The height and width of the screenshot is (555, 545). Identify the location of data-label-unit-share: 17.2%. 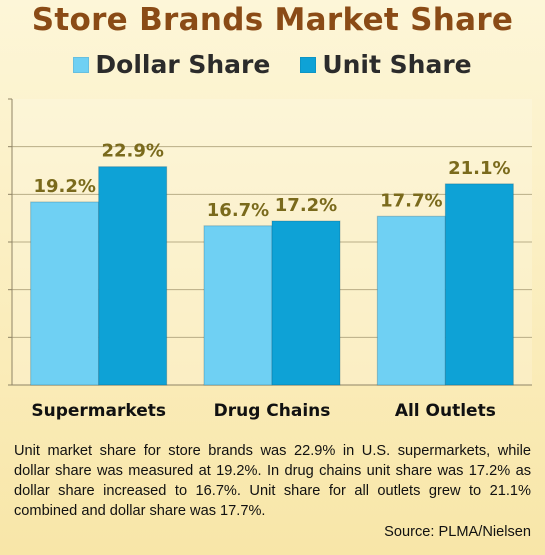
(306, 205).